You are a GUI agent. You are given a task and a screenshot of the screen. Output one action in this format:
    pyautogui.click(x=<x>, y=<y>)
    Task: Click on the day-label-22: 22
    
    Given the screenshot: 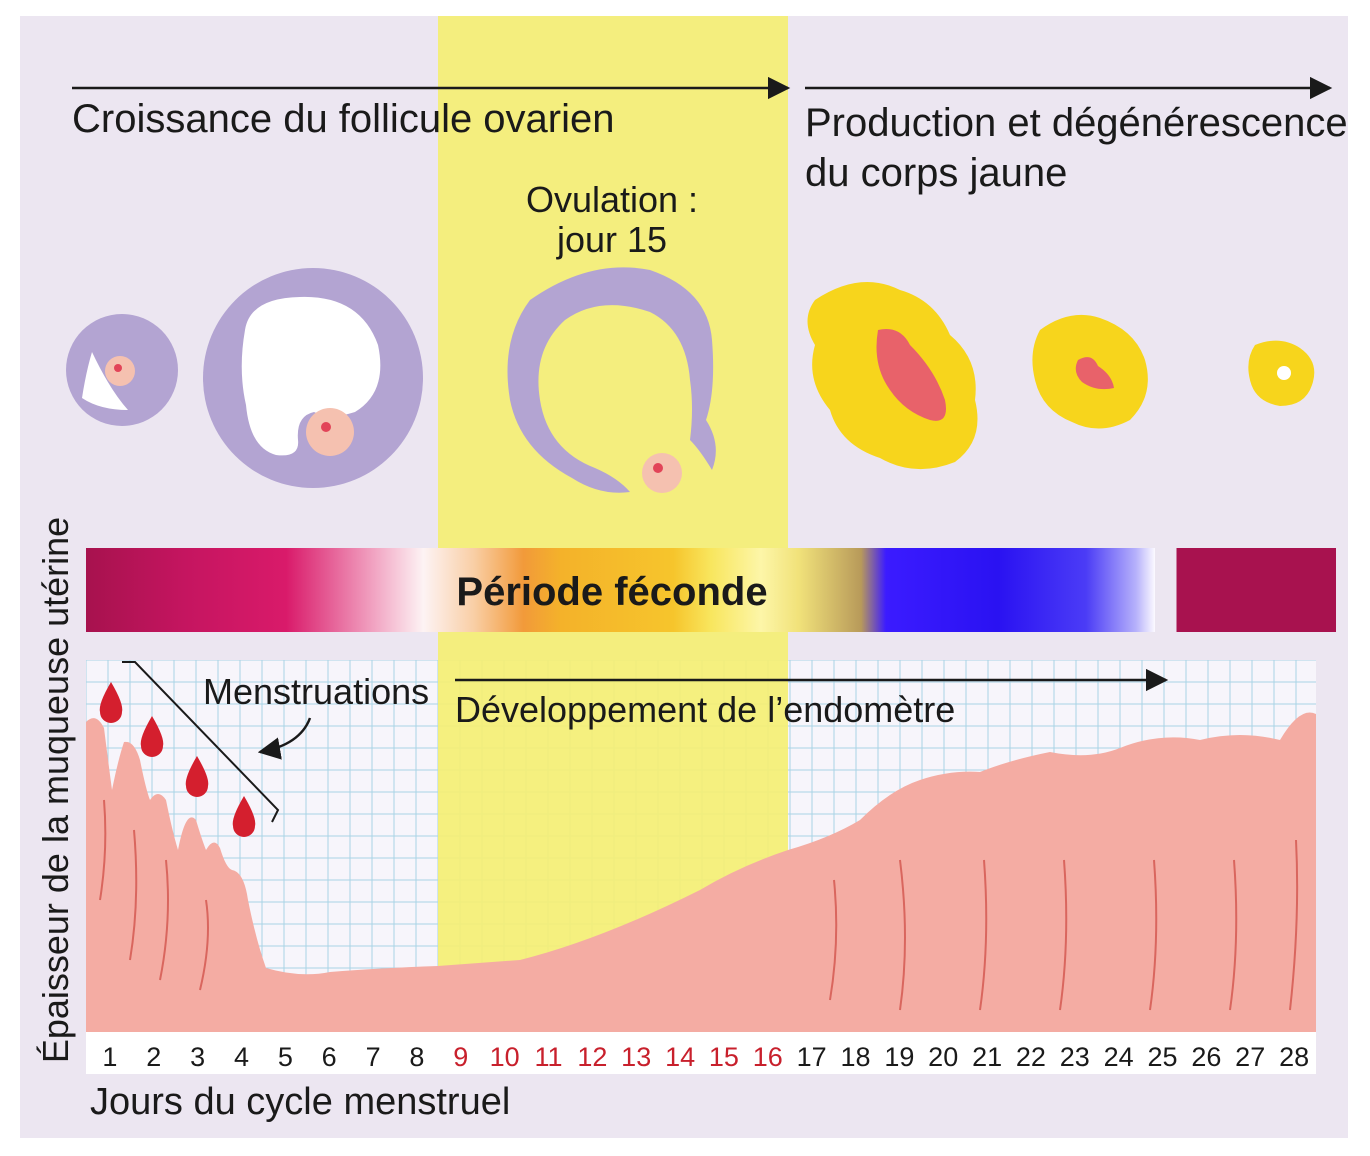 What is the action you would take?
    pyautogui.click(x=1031, y=1057)
    